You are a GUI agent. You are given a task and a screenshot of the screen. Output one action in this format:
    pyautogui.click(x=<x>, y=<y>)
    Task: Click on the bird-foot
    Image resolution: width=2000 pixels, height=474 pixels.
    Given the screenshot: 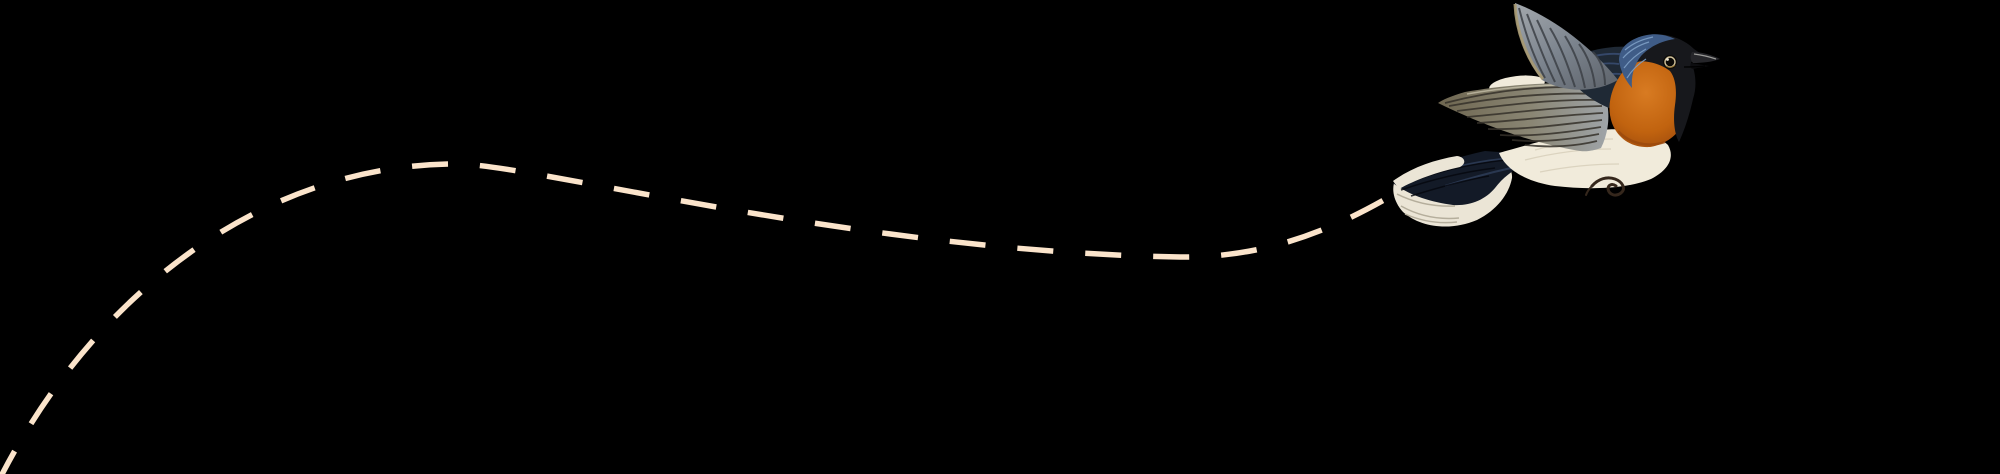 What is the action you would take?
    pyautogui.click(x=1605, y=186)
    